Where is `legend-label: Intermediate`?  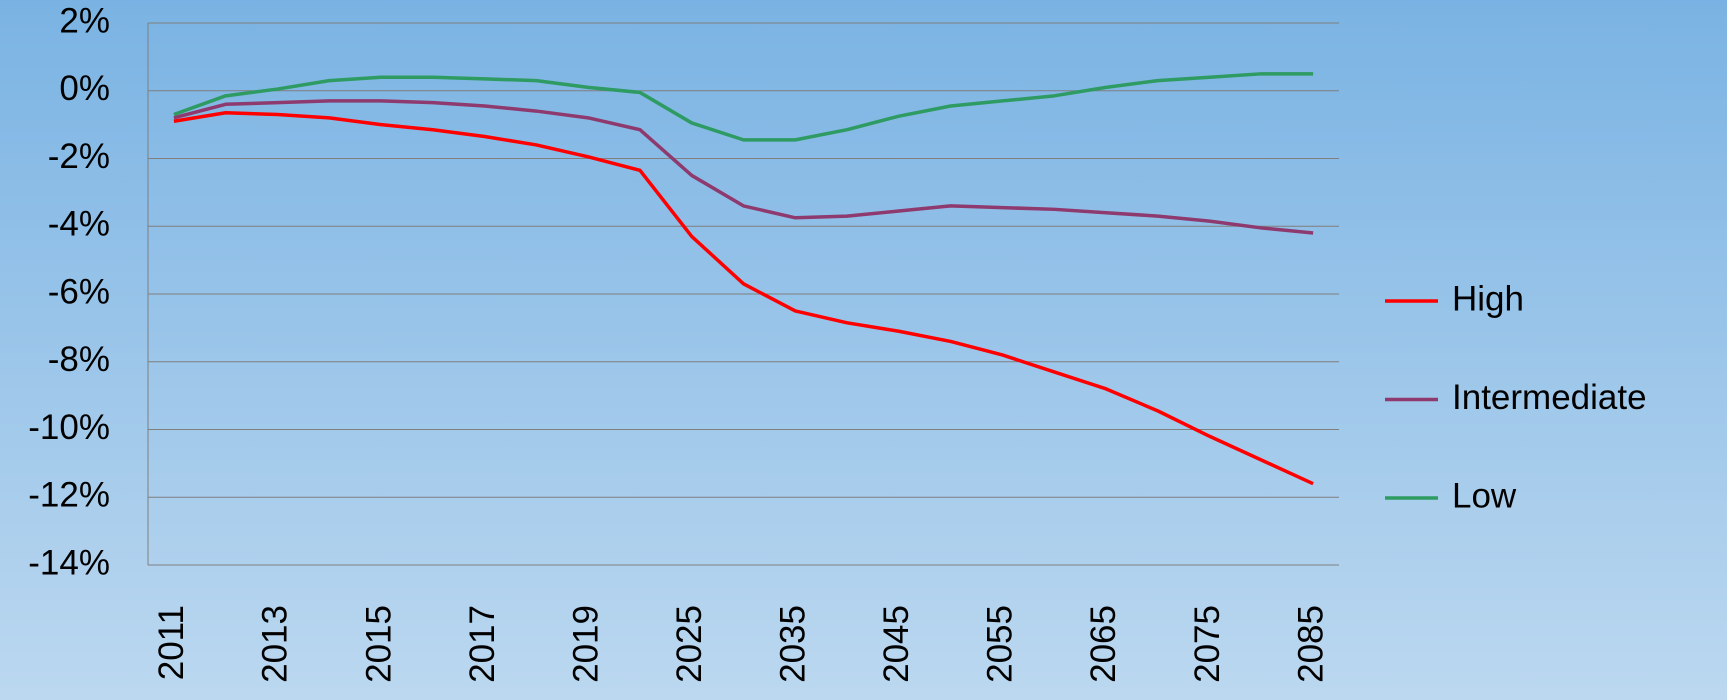
legend-label: Intermediate is located at coordinates (1549, 397).